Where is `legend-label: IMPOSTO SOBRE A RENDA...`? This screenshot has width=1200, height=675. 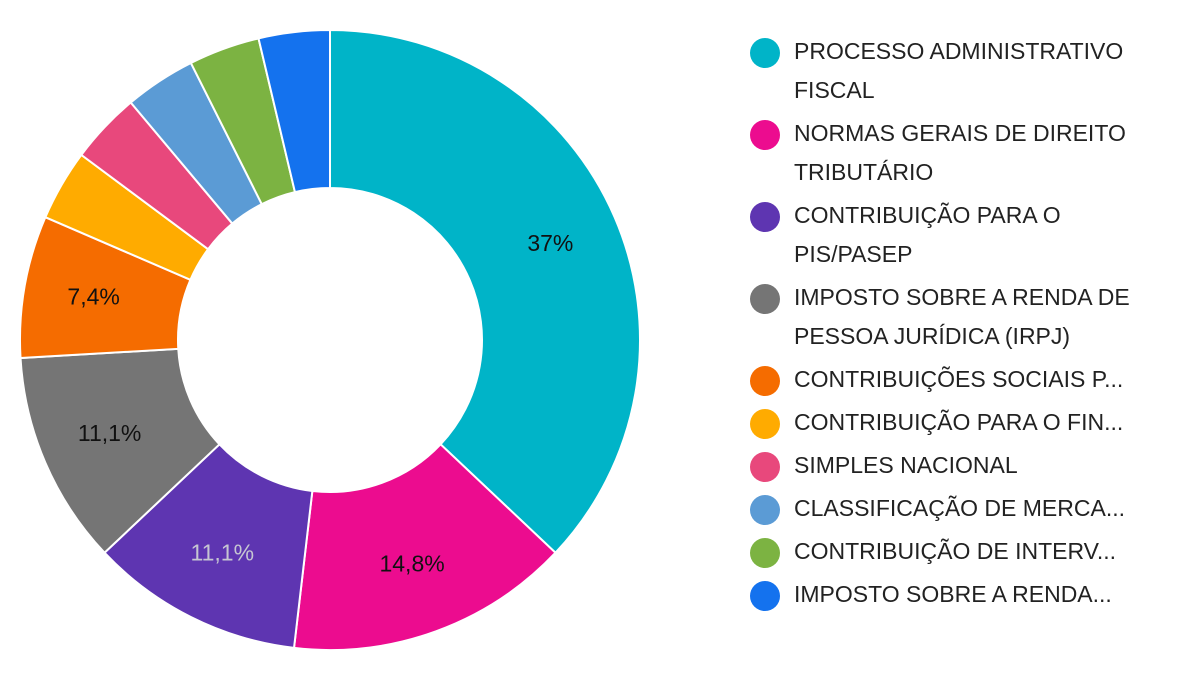
legend-label: IMPOSTO SOBRE A RENDA... is located at coordinates (953, 594).